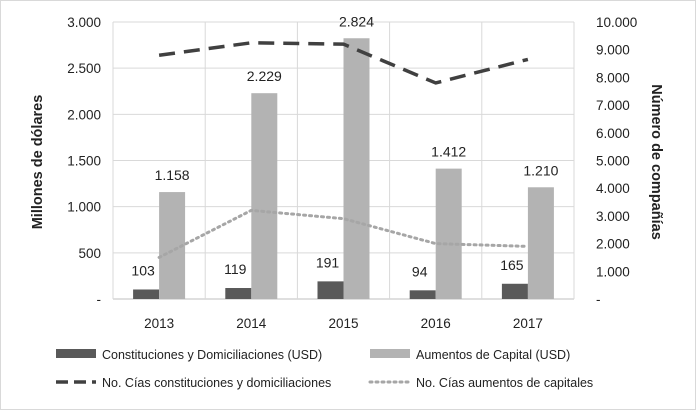 The height and width of the screenshot is (415, 696). What do you see at coordinates (616, 22) in the screenshot?
I see `right-tick-label: 10.000` at bounding box center [616, 22].